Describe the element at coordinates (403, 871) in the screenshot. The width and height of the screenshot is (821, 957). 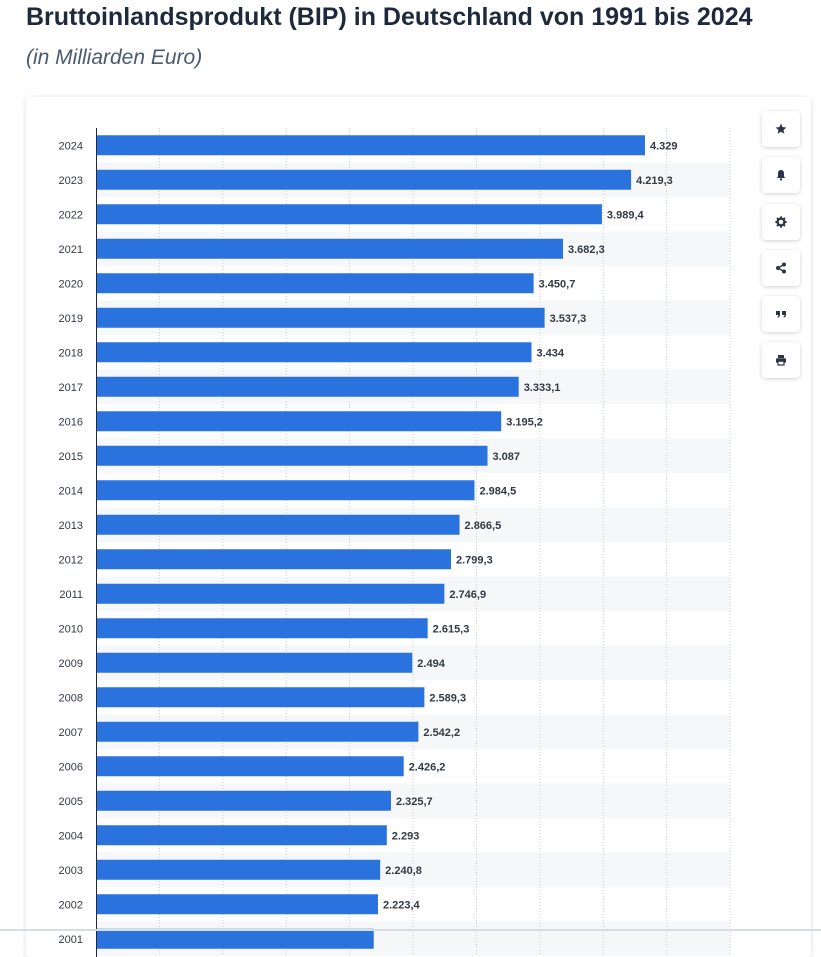
I see `value-label: 2.240,8` at that location.